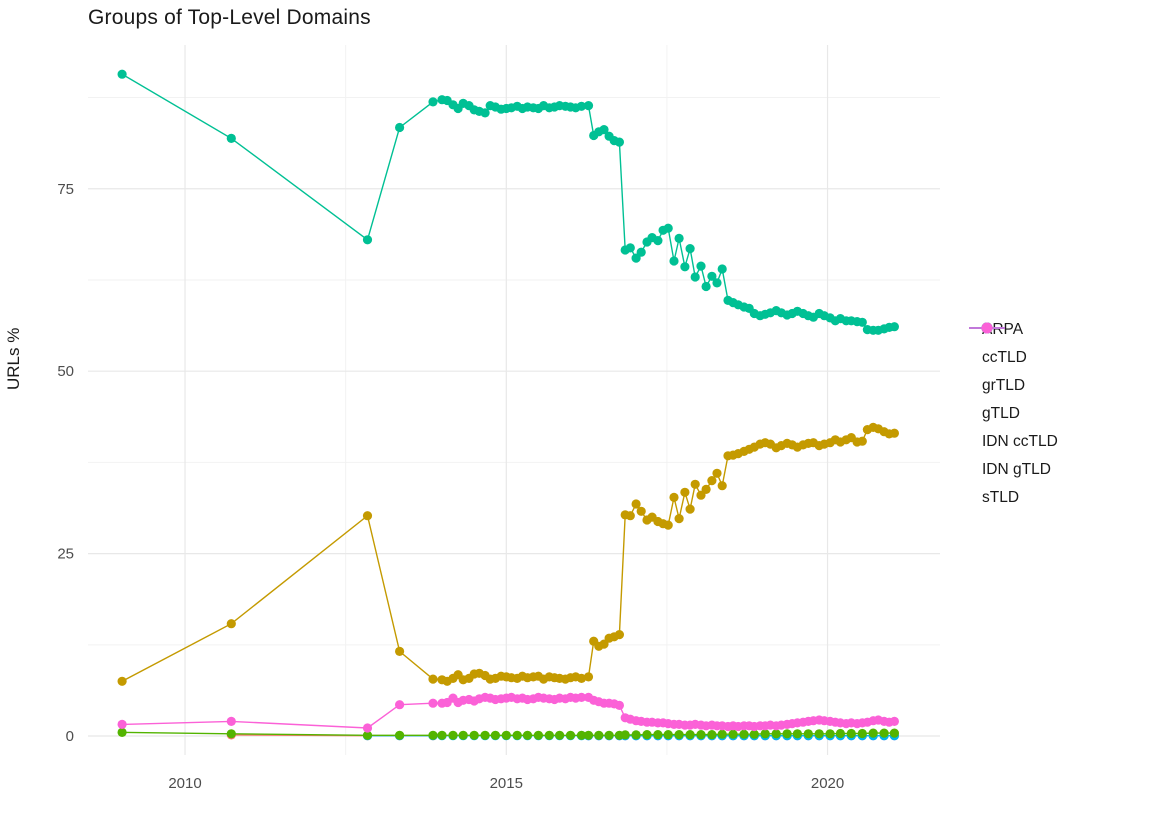 The height and width of the screenshot is (827, 1164). Describe the element at coordinates (506, 783) in the screenshot. I see `x-tick-label: 2015` at that location.